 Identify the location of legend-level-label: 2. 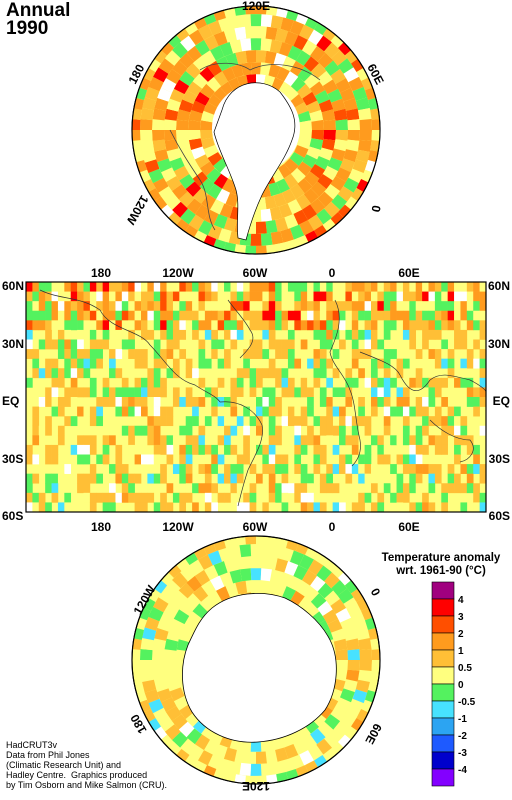
(461, 634).